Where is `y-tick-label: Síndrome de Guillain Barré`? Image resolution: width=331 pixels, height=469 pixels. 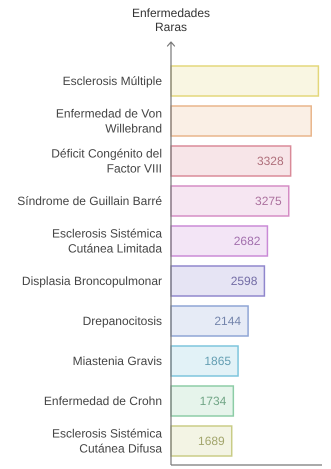
y-tick-label: Síndrome de Guillain Barré is located at coordinates (89, 201).